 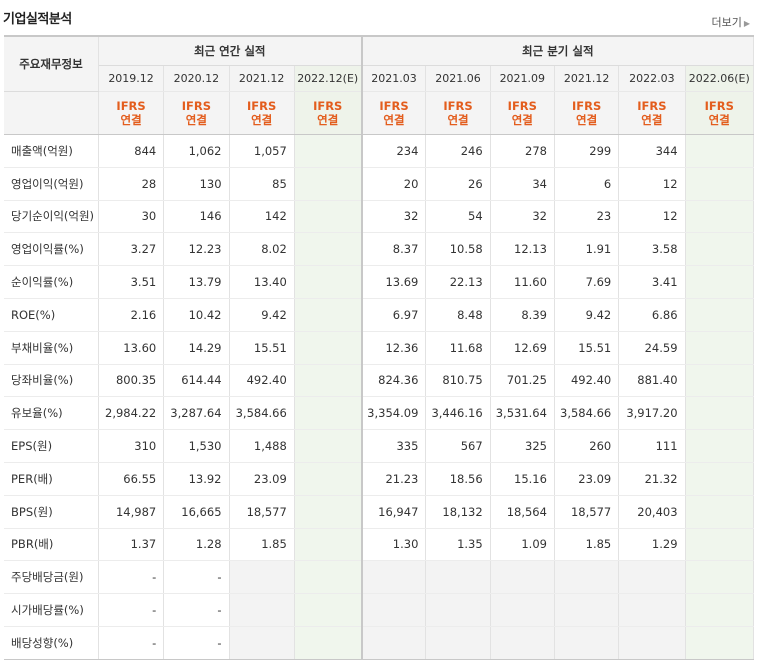 I want to click on table-row: ROE(%) 2.16 10.42 9.42 6.97 8.48 8.39 9.42 6.86, so click(x=379, y=315).